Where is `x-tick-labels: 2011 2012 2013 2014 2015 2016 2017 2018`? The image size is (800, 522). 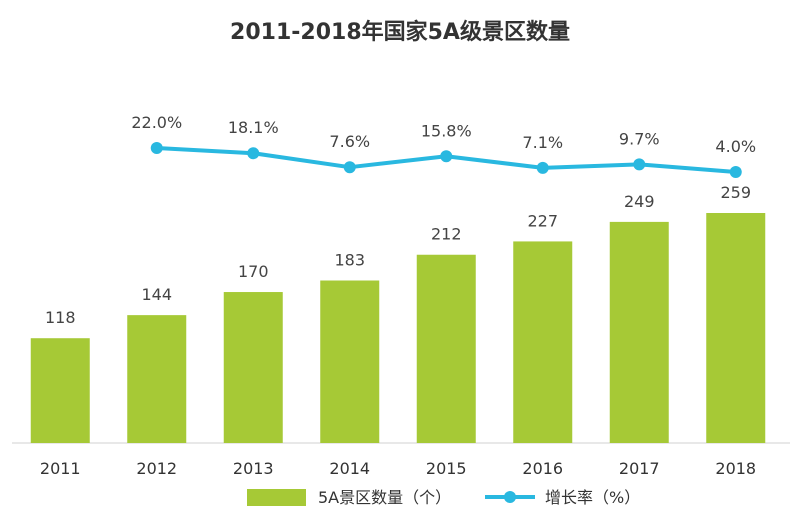 x-tick-labels: 2011 2012 2013 2014 2015 2016 2017 2018 is located at coordinates (398, 468).